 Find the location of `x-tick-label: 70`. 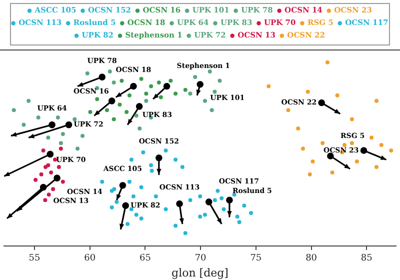

x-tick-label: 70 is located at coordinates (200, 259).